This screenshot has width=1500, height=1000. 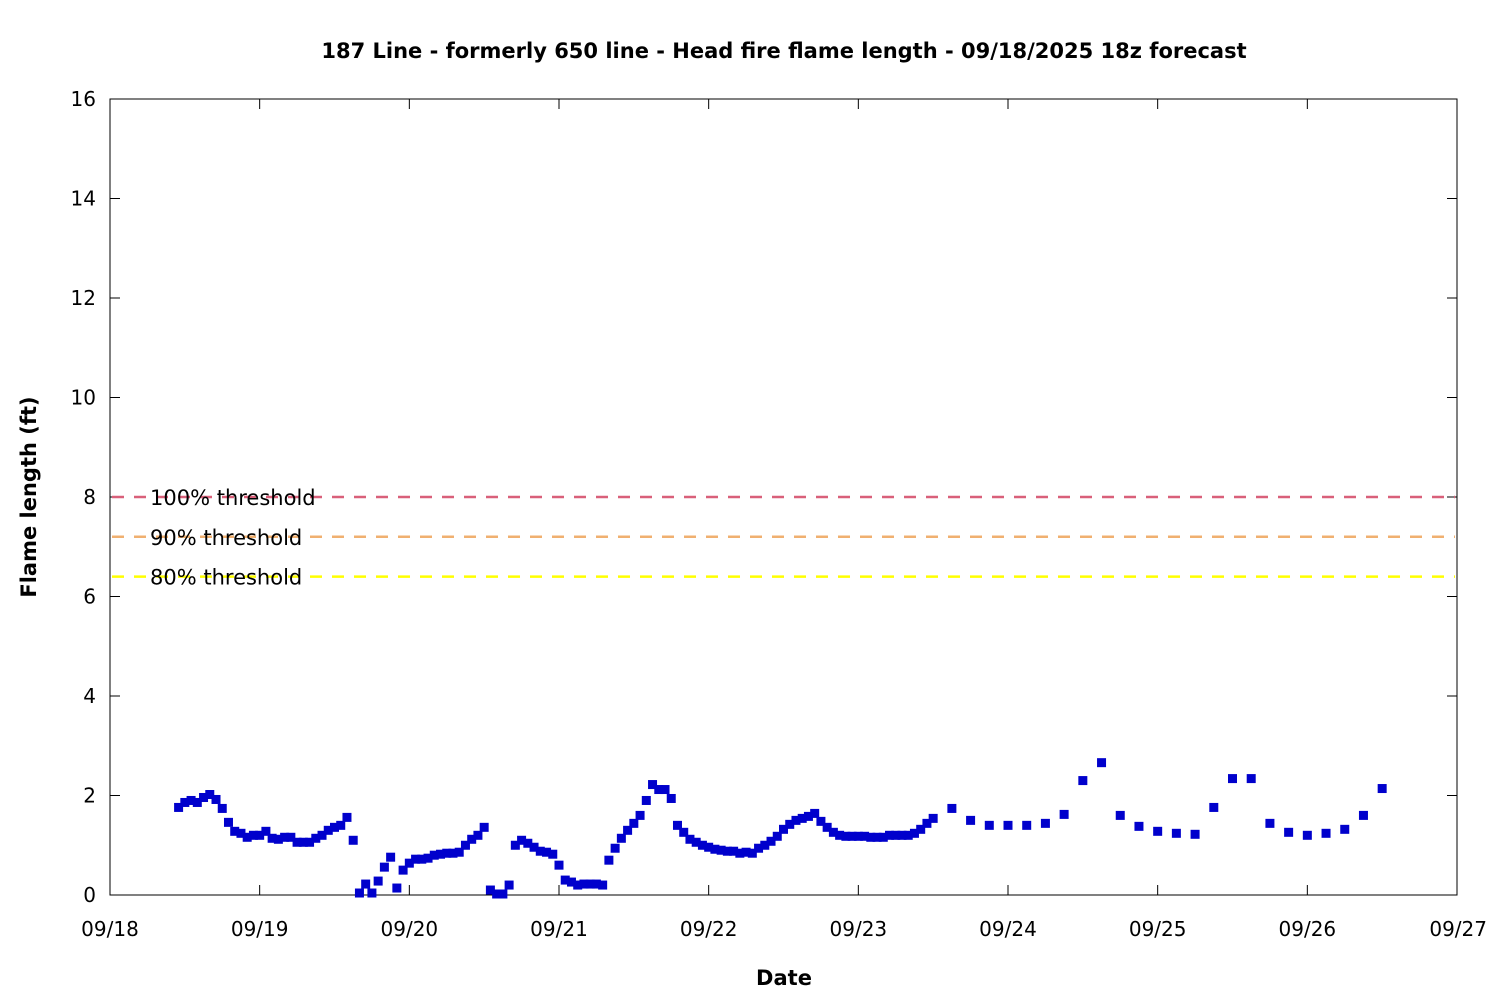 I want to click on y-tick-label: 6, so click(x=89, y=597).